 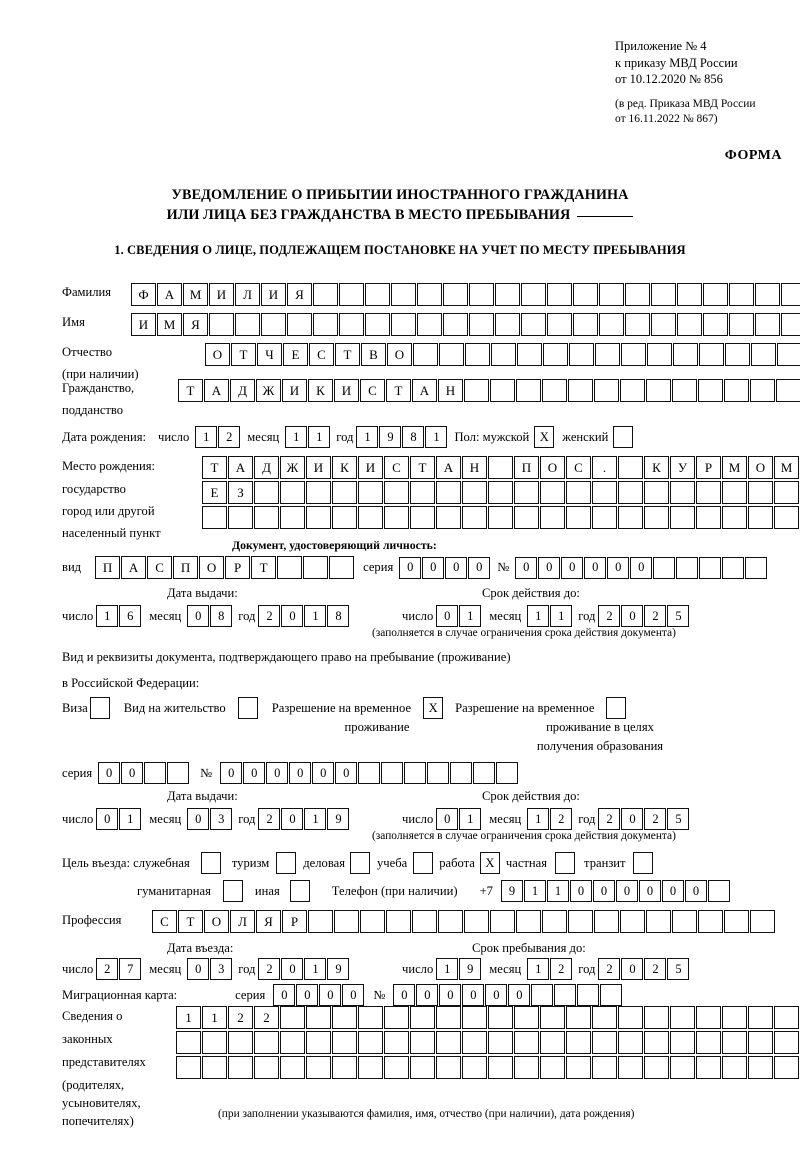 What do you see at coordinates (143, 294) in the screenshot?
I see `char-cell: Ф` at bounding box center [143, 294].